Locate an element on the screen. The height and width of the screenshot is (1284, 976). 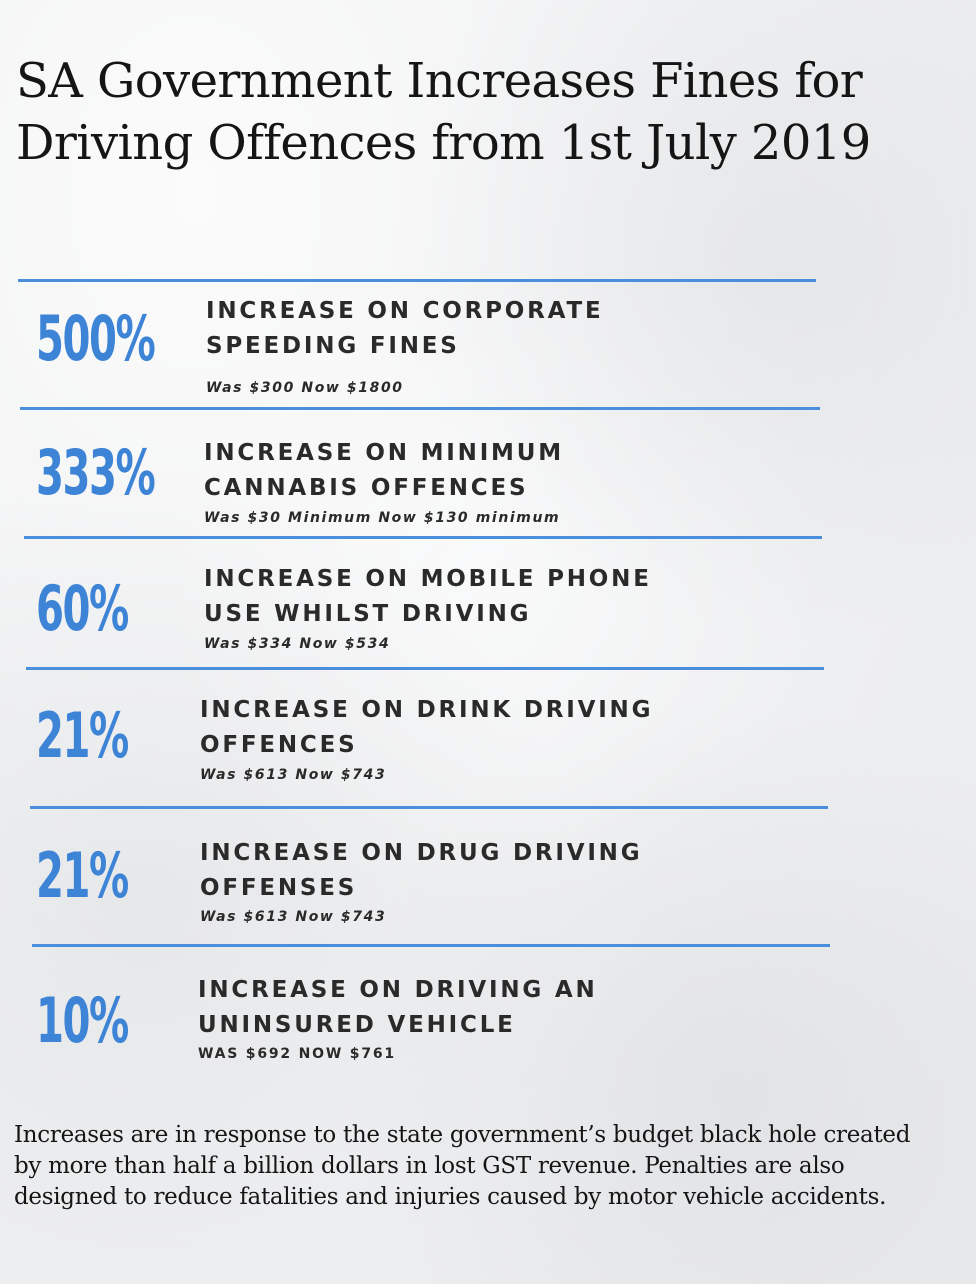
percent-increase: 10% is located at coordinates (82, 1020).